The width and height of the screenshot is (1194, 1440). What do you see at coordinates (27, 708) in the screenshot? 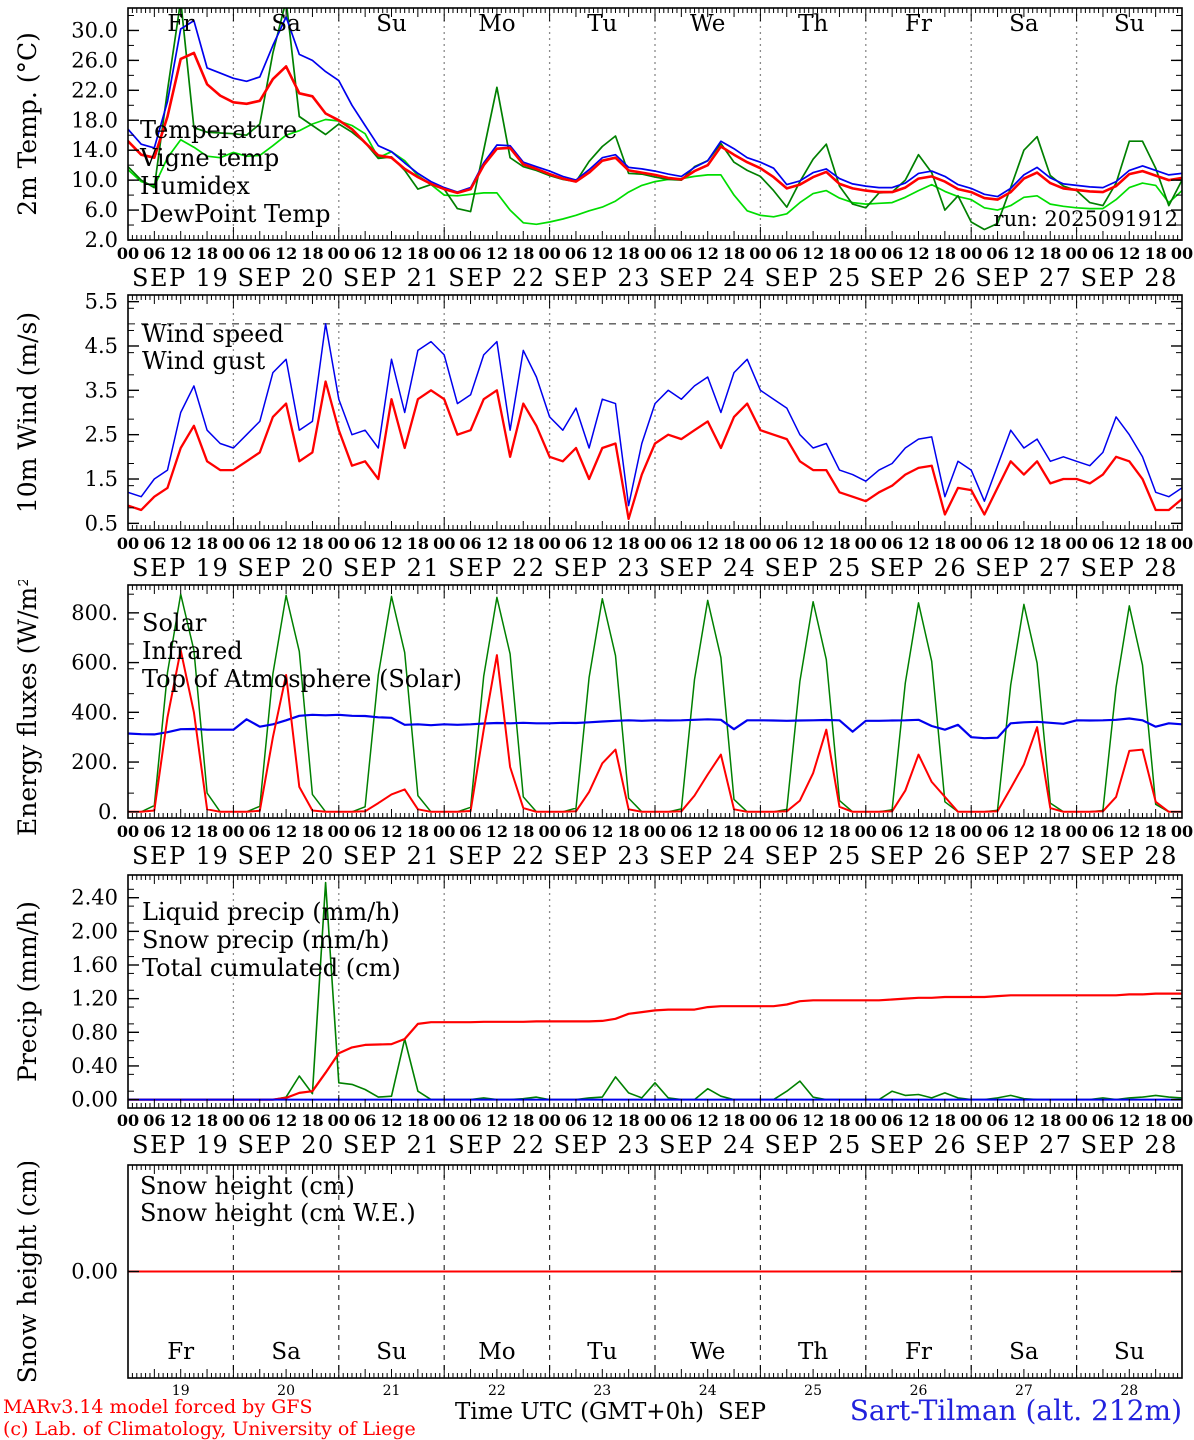
I see `y-axis-title: Energy fluxes (W/m²)` at bounding box center [27, 708].